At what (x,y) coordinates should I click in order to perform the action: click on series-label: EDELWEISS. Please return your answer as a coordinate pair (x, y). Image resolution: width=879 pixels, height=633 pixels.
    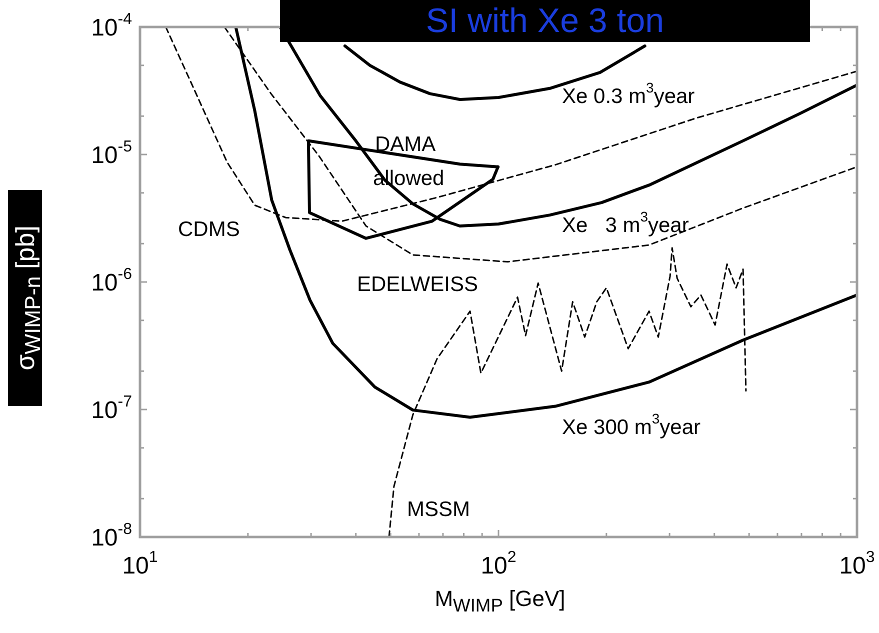
    Looking at the image, I should click on (417, 284).